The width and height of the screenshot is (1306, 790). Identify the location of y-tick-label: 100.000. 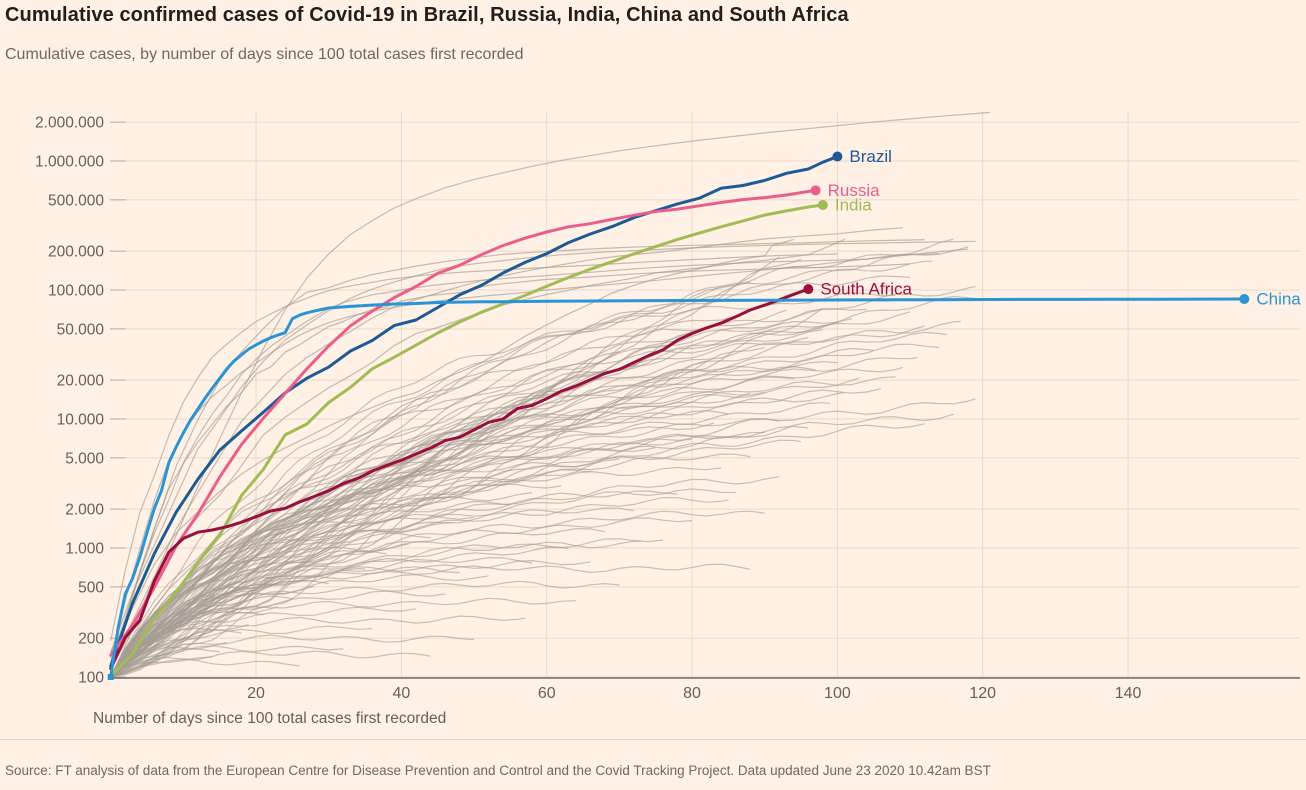
(76, 291).